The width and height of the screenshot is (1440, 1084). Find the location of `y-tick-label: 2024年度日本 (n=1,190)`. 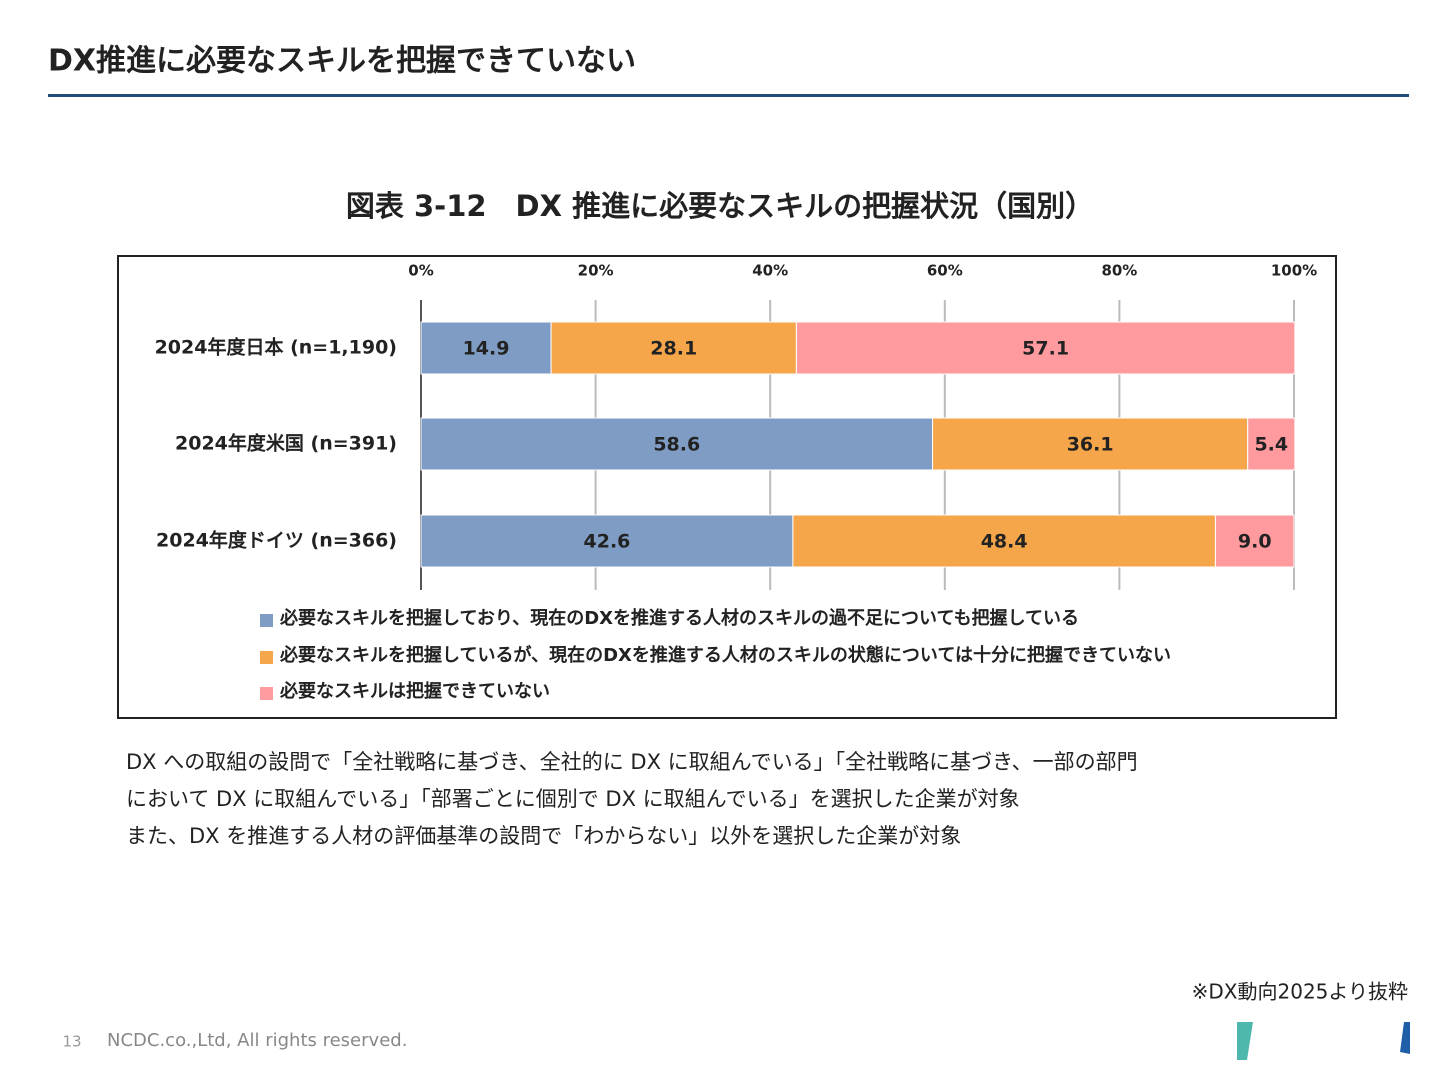

y-tick-label: 2024年度日本 (n=1,190) is located at coordinates (276, 347).